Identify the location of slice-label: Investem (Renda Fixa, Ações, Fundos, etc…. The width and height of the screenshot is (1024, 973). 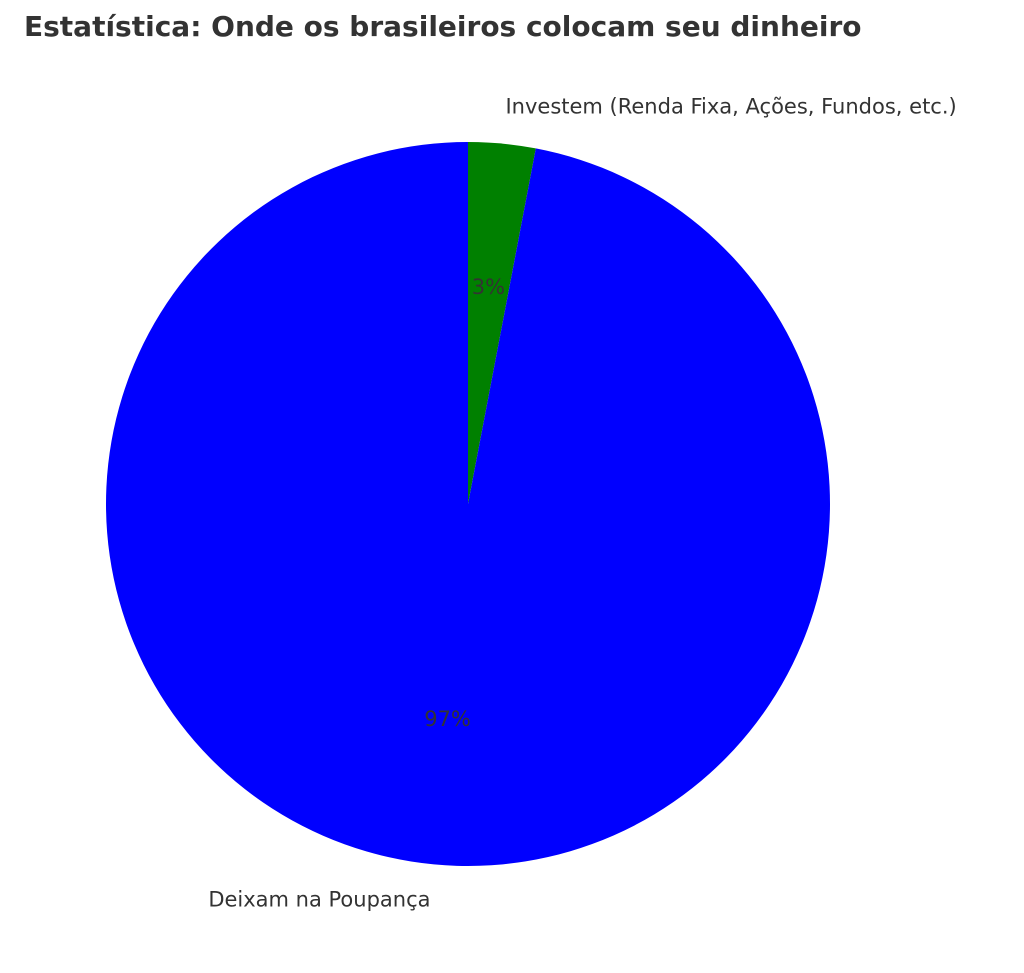
(730, 107).